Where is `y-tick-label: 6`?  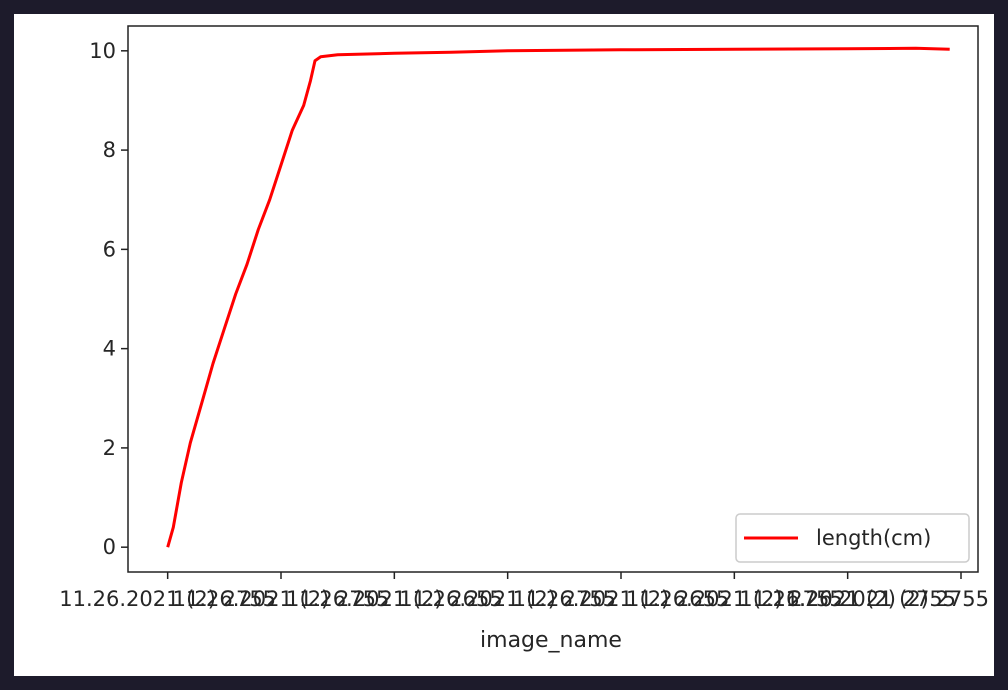
y-tick-label: 6 is located at coordinates (109, 249).